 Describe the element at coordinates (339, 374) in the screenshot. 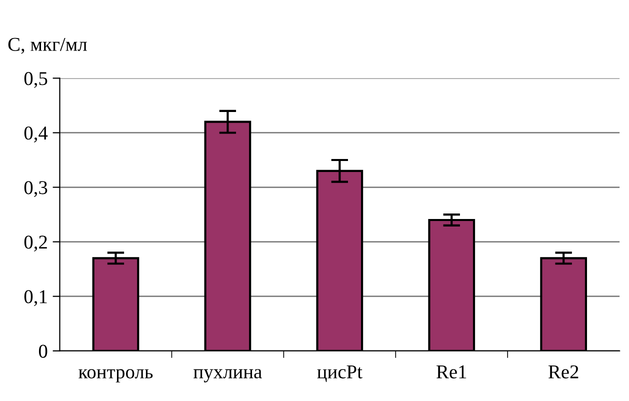

I see `x-tick-label: цисPt` at that location.